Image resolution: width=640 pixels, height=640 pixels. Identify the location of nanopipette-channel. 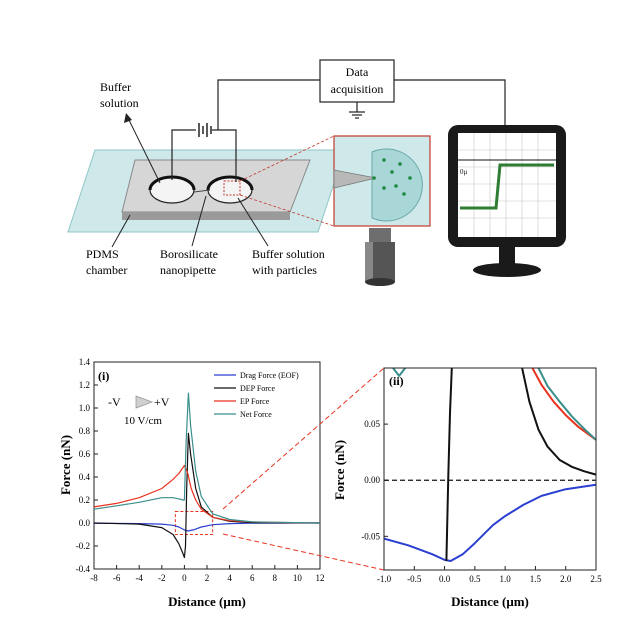
(202, 191).